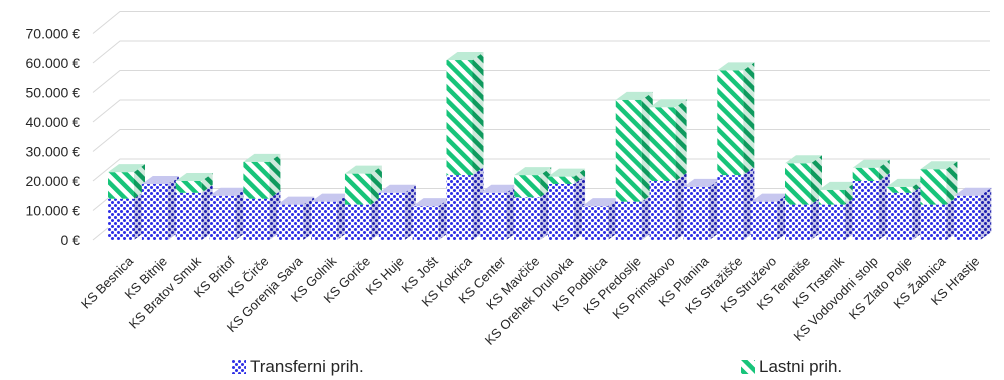 The width and height of the screenshot is (1004, 380). Describe the element at coordinates (748, 367) in the screenshot. I see `legend-swatch-stripes` at that location.